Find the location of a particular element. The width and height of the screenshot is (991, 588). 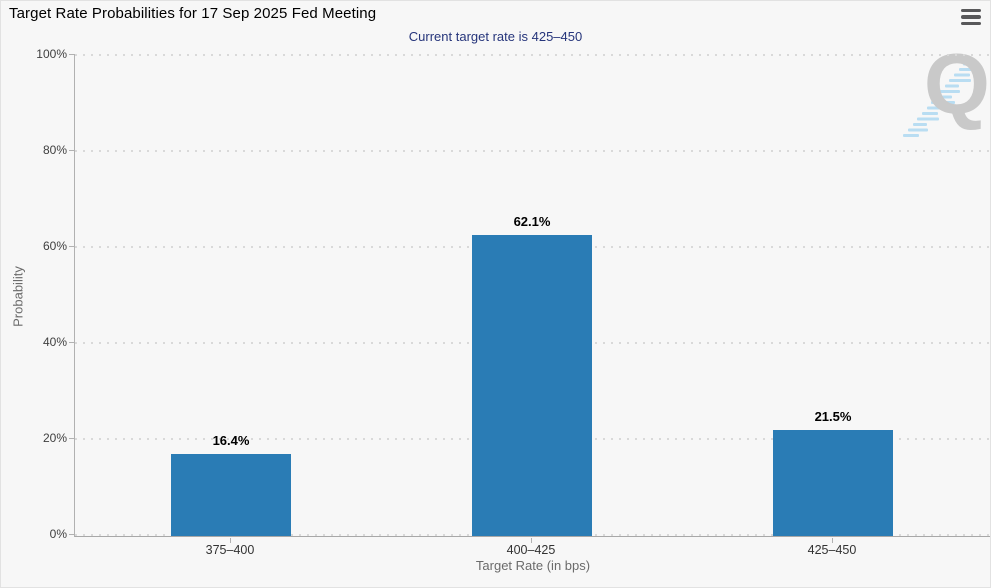

y-tick-label: 100% is located at coordinates (51, 54).